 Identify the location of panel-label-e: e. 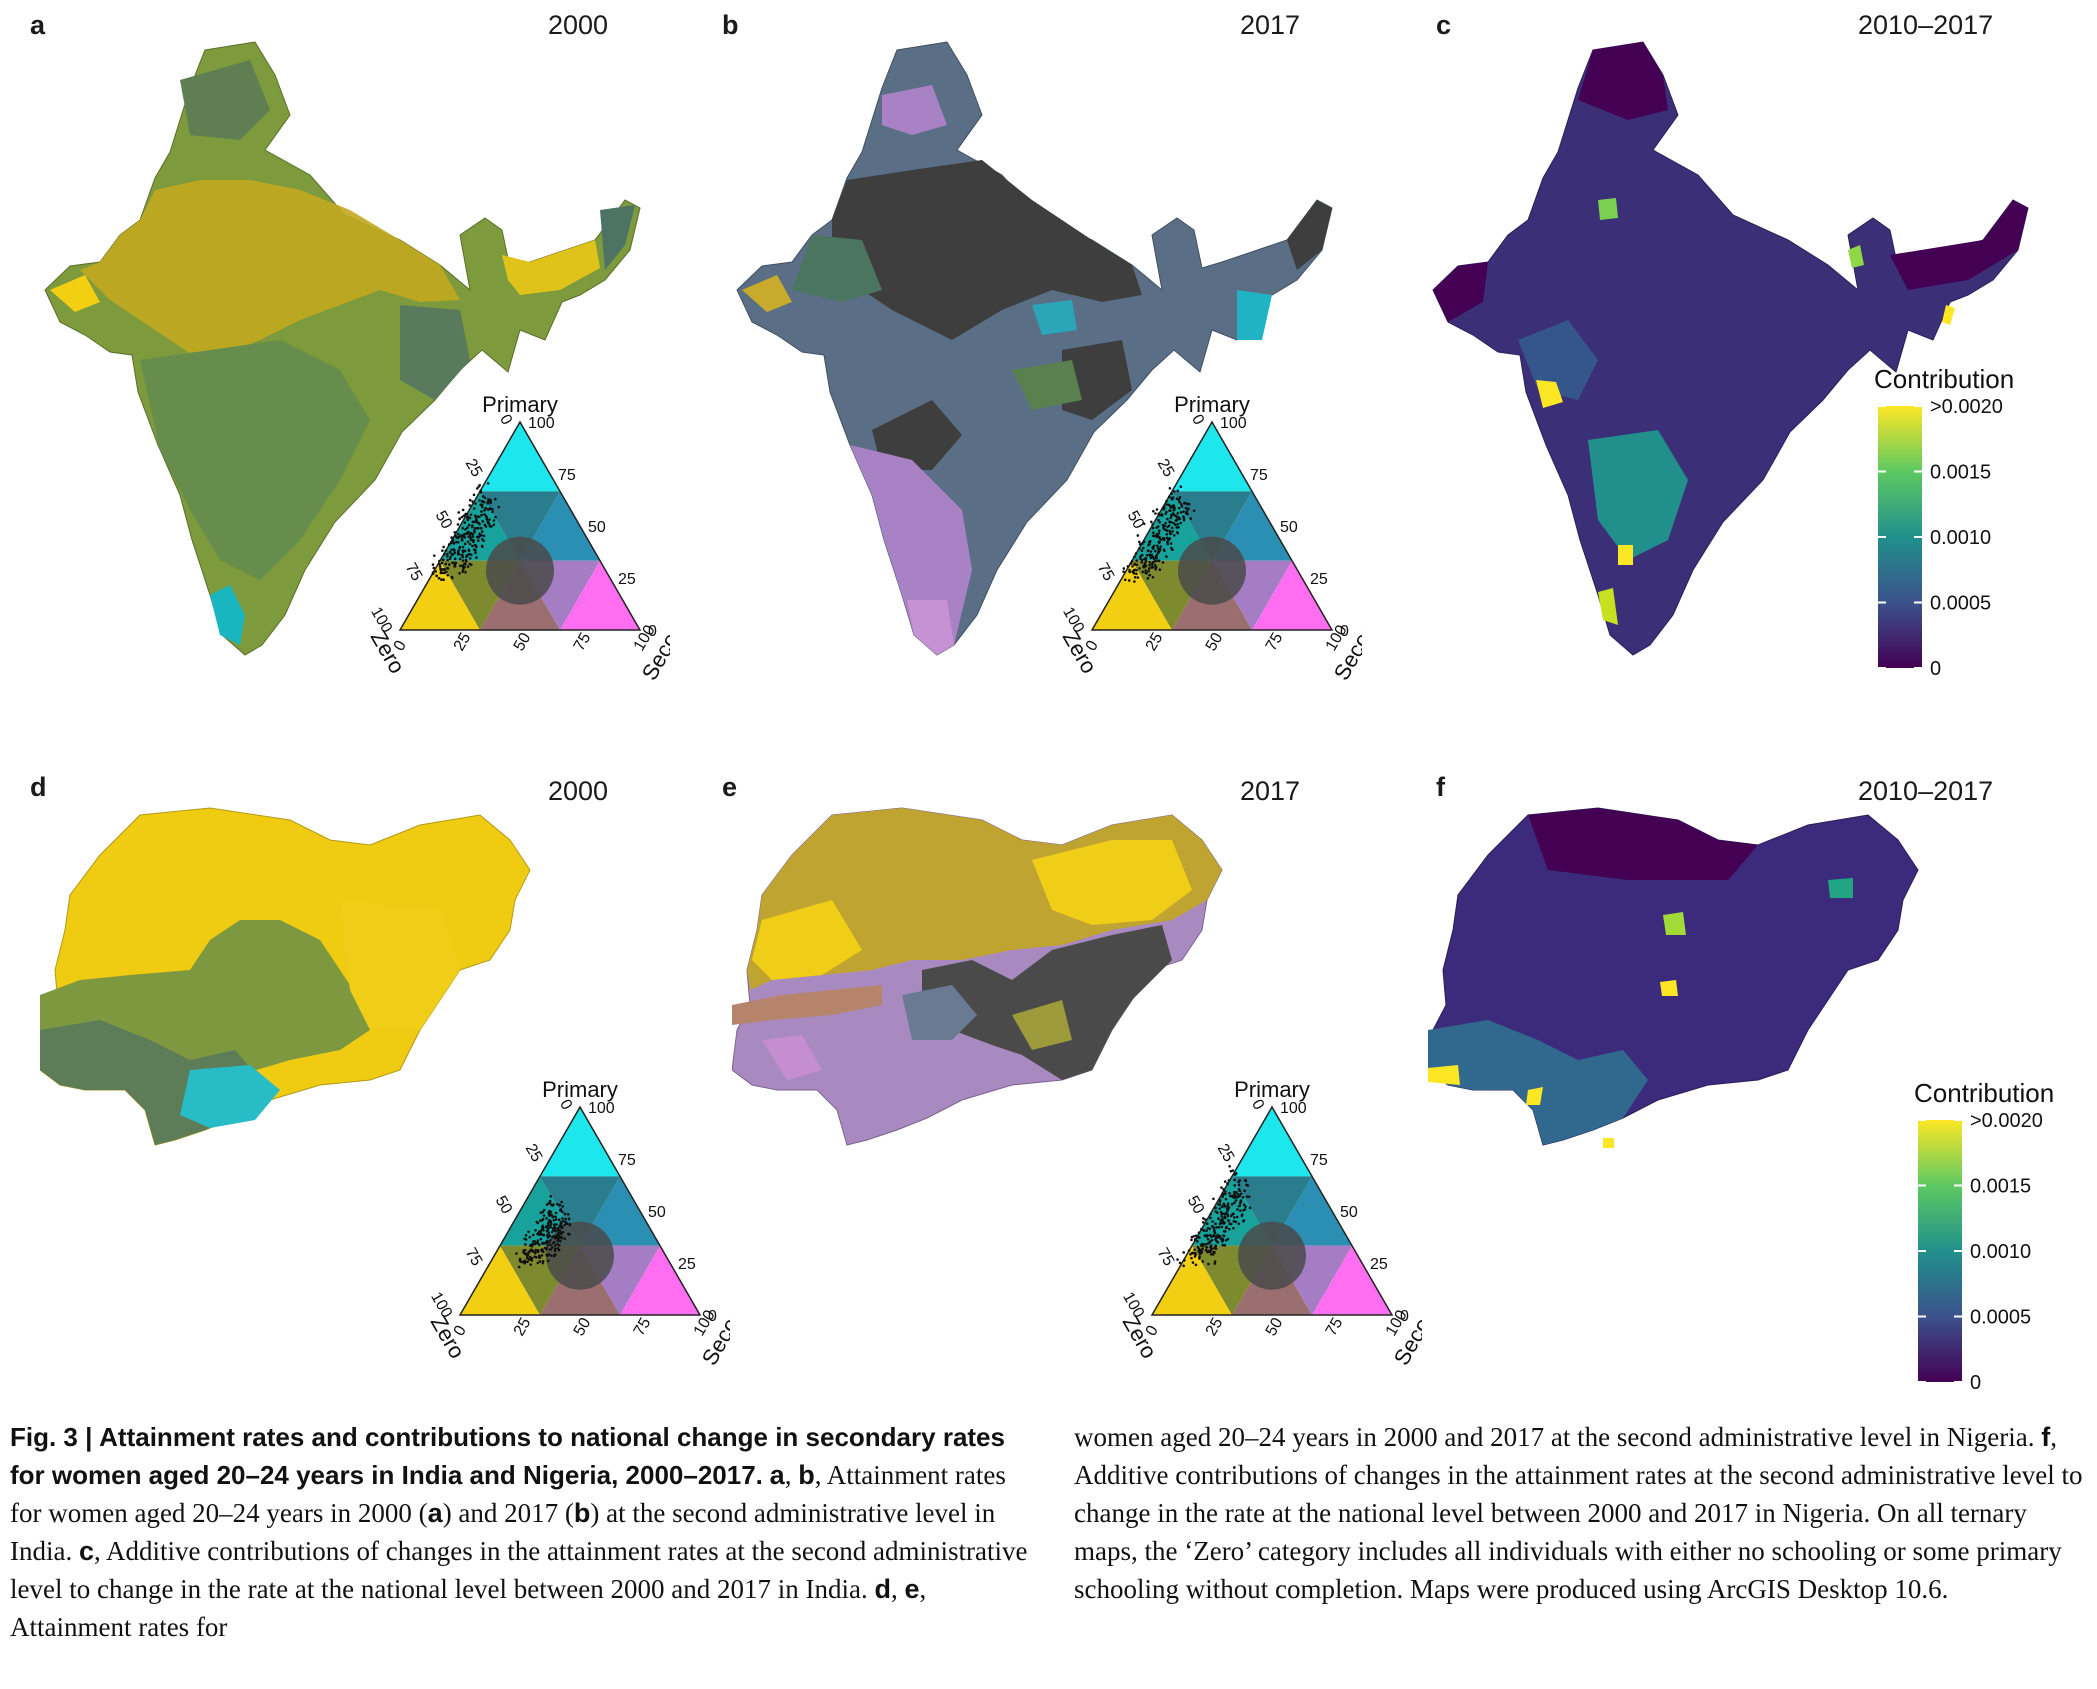
(730, 787).